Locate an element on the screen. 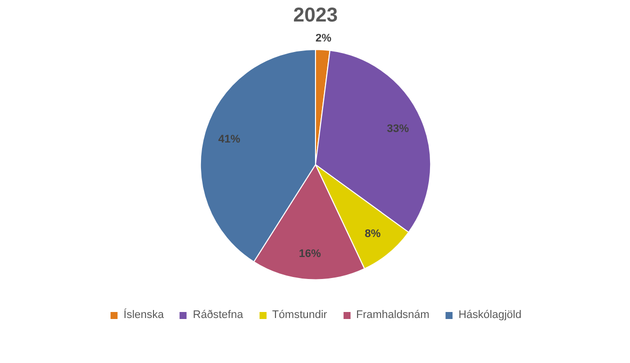 This screenshot has height=363, width=630. data-label: 16% is located at coordinates (310, 254).